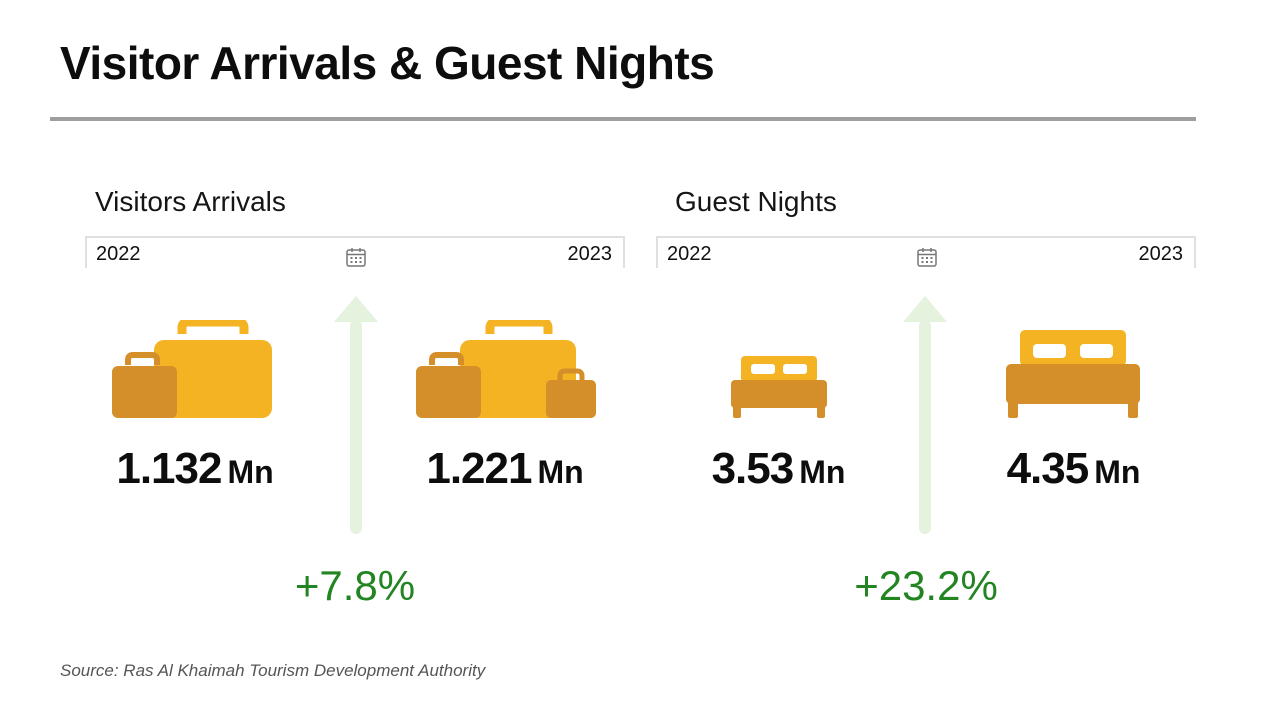 The image size is (1280, 717). I want to click on growth-percent: +7.8%, so click(355, 585).